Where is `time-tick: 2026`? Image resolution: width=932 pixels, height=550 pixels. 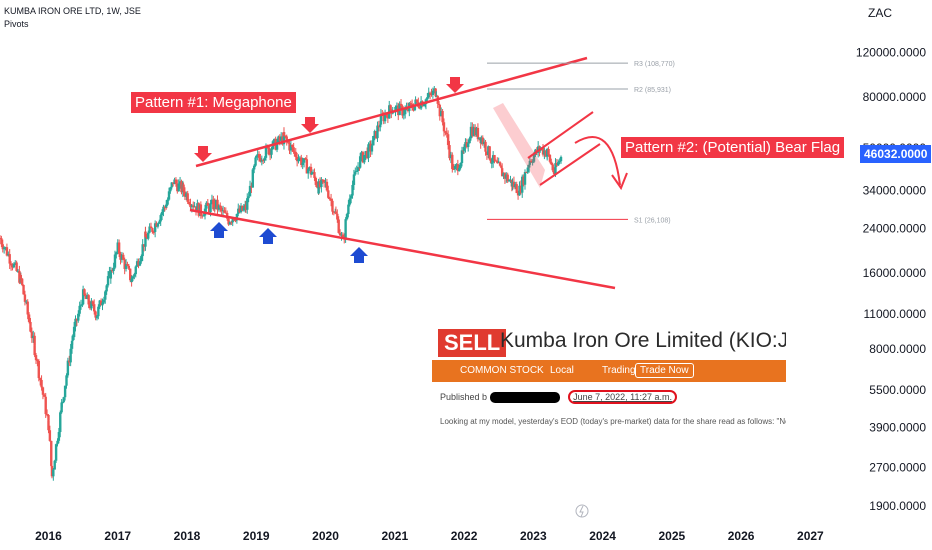 time-tick: 2026 is located at coordinates (741, 536).